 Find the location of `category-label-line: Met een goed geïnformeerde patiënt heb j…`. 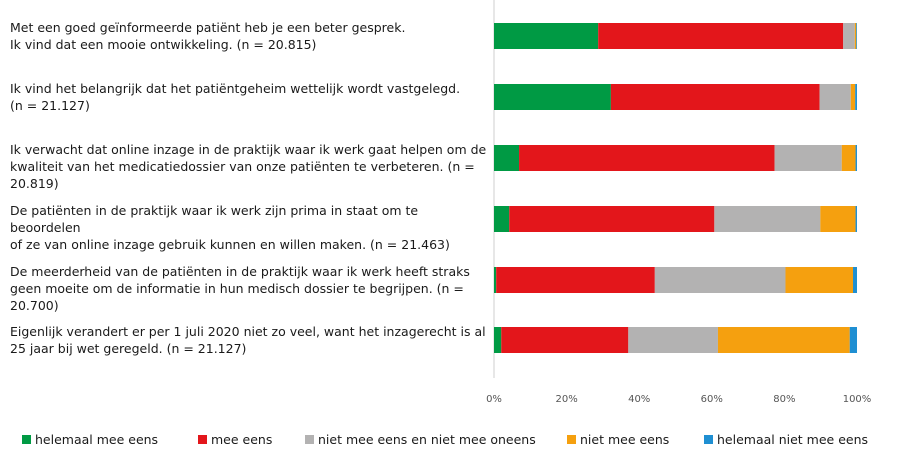

category-label-line: Met een goed geïnformeerde patiënt heb j… is located at coordinates (208, 27).